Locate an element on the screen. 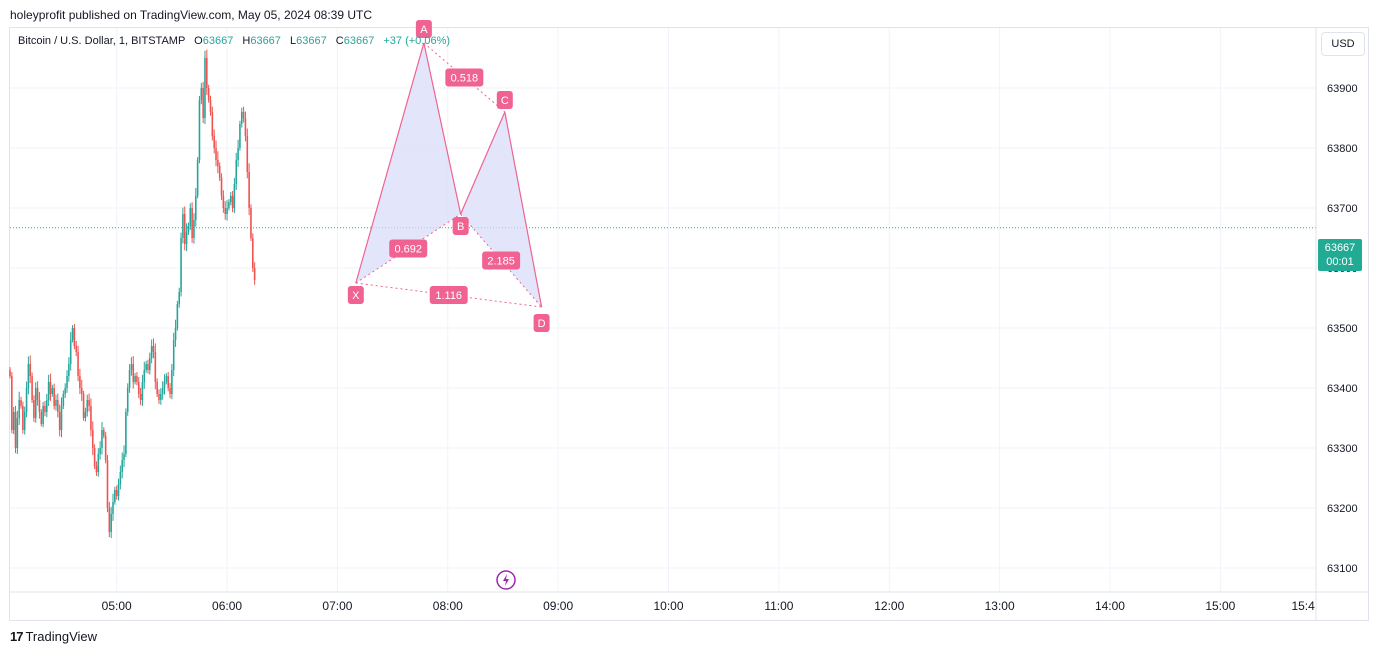 This screenshot has height=656, width=1379. tradingview-brand: TradingView is located at coordinates (61, 636).